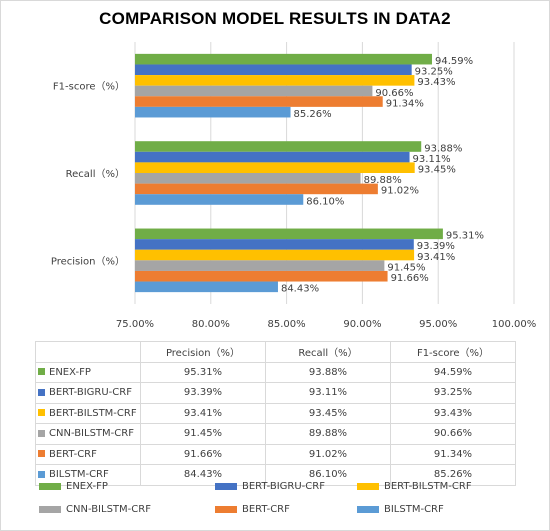 The image size is (550, 531). Describe the element at coordinates (453, 413) in the screenshot. I see `table-cell: 93.43%` at that location.